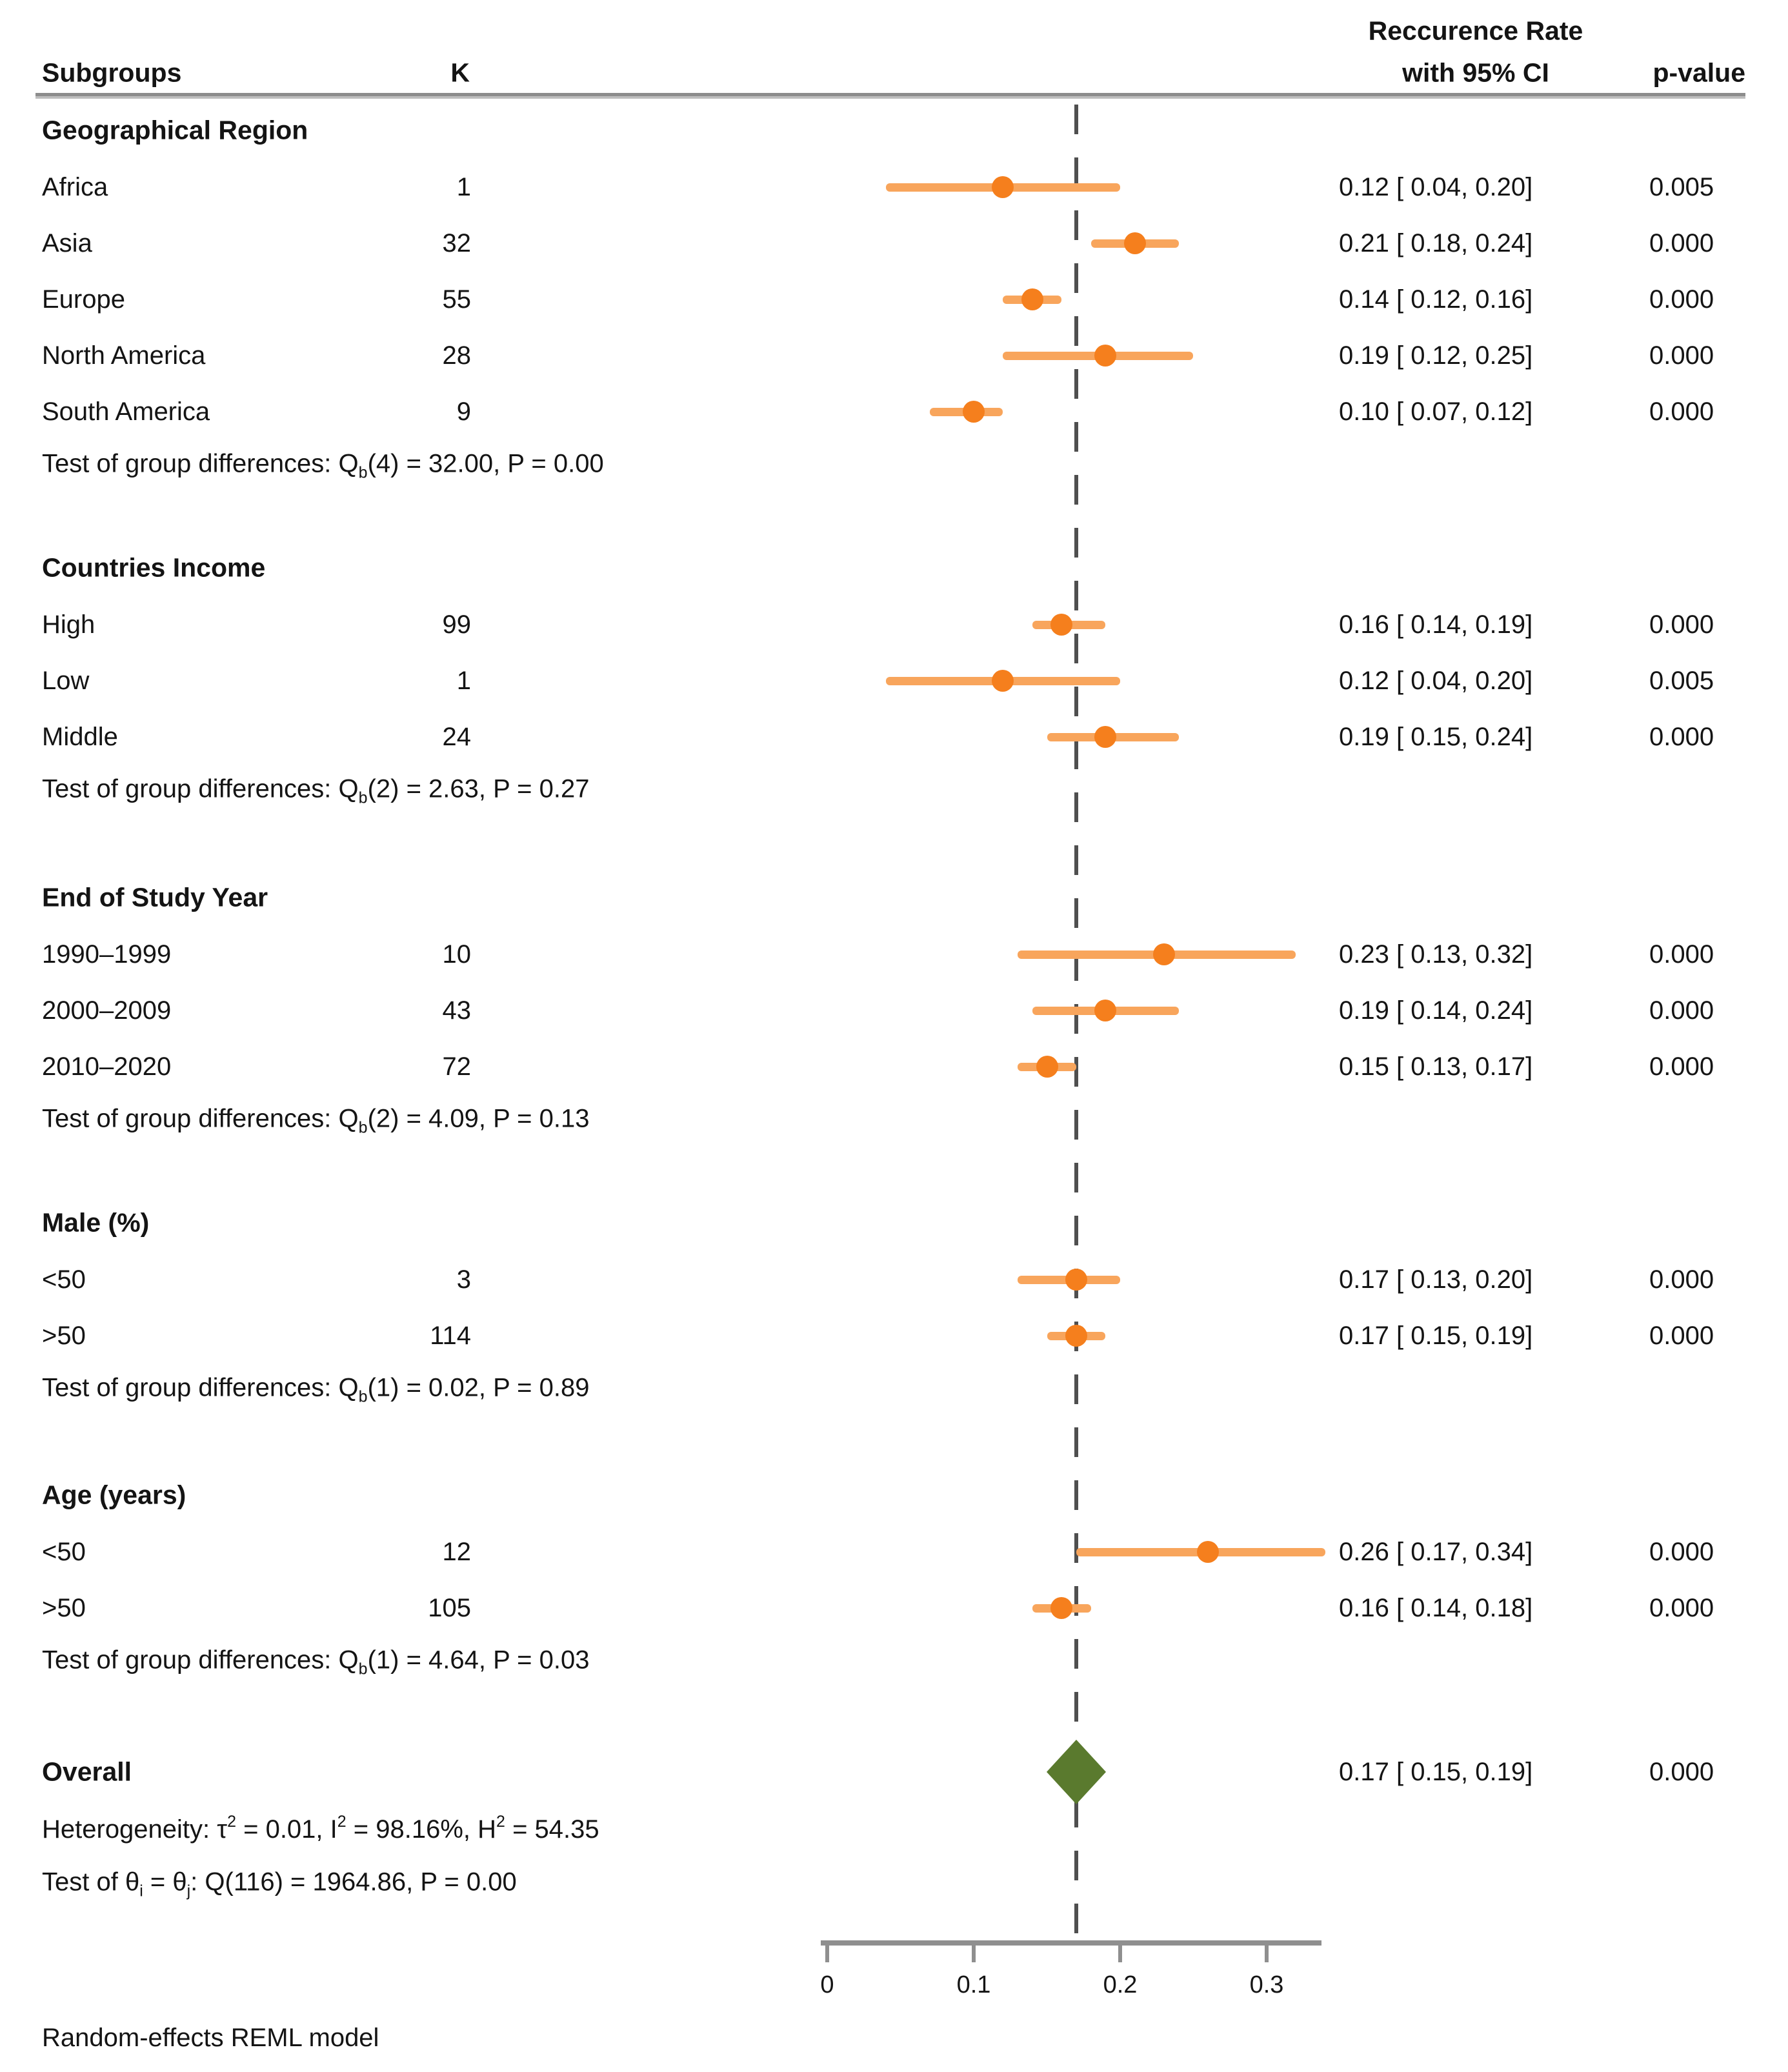  I want to click on row-label: High, so click(68, 624).